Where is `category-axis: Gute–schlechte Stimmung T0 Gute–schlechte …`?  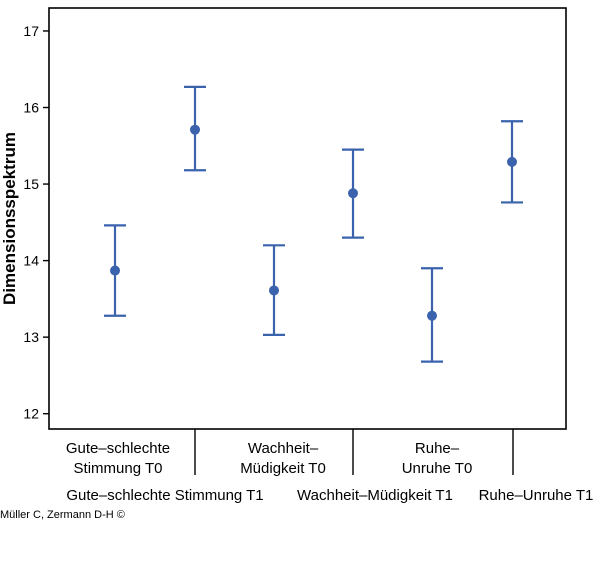 category-axis: Gute–schlechte Stimmung T0 Gute–schlechte … is located at coordinates (330, 466).